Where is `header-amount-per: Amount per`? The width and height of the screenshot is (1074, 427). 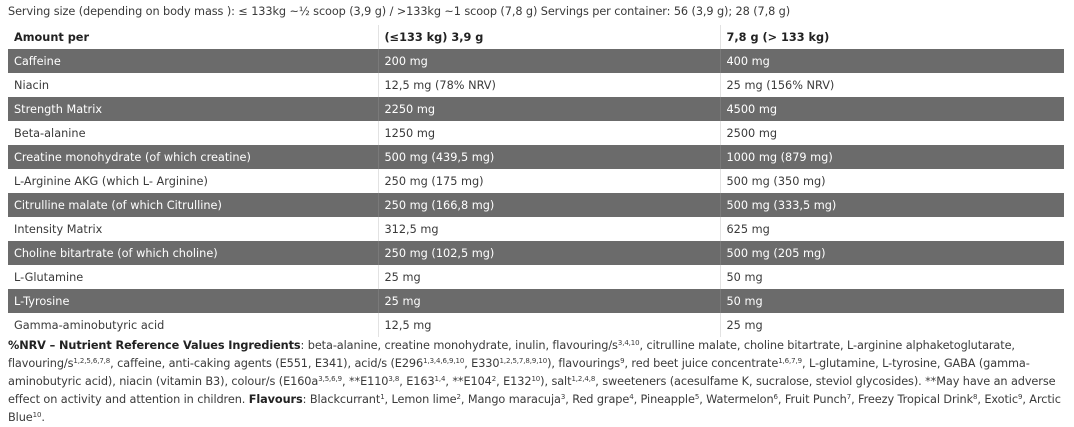 header-amount-per: Amount per is located at coordinates (193, 37).